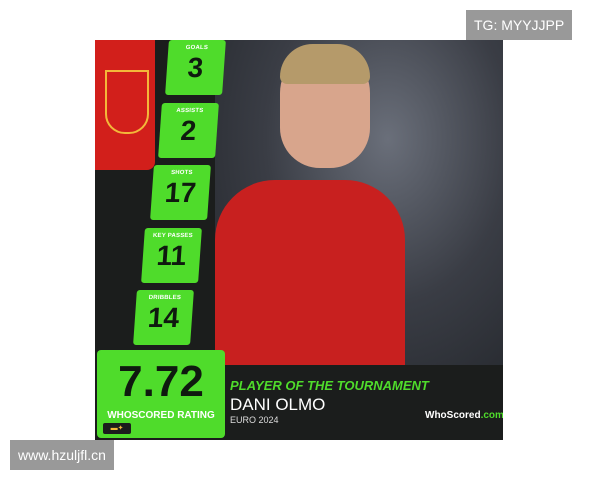 This screenshot has height=480, width=600. What do you see at coordinates (163, 317) in the screenshot?
I see `stat-dribbles: DRIBBLES 14` at bounding box center [163, 317].